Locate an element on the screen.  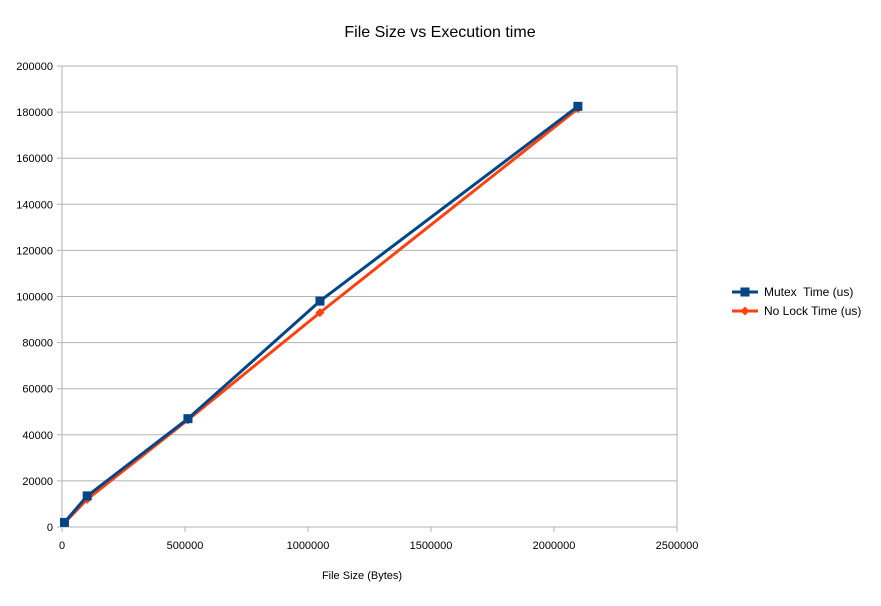
legend: Mutex Time (us) No Lock Time (us) is located at coordinates (796, 301).